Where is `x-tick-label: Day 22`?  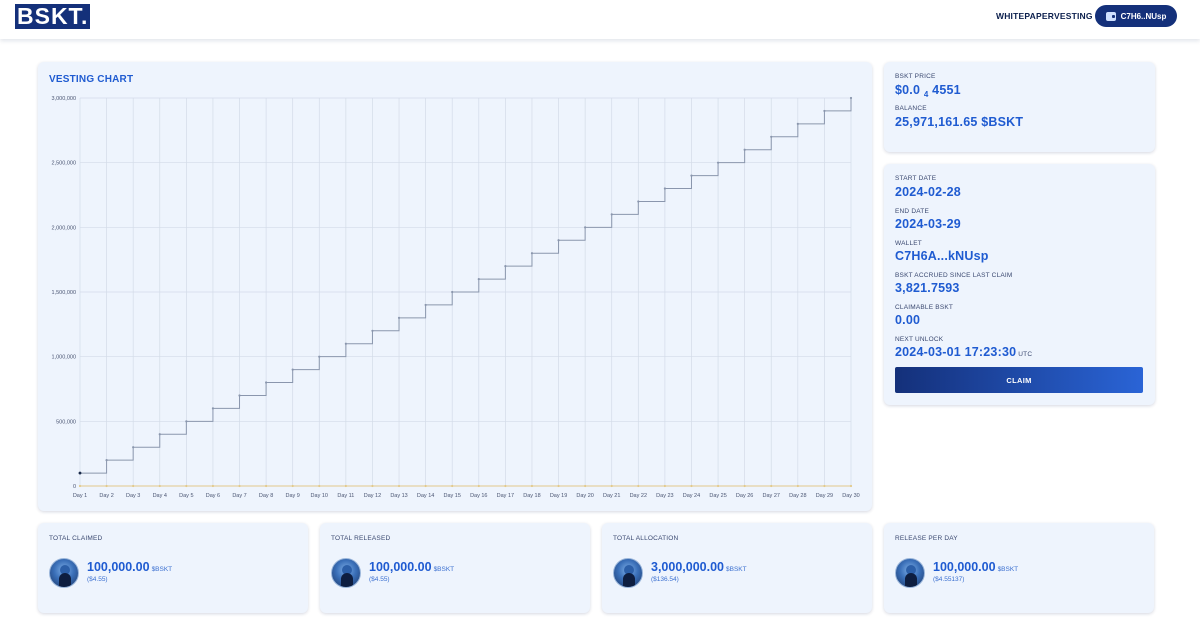 x-tick-label: Day 22 is located at coordinates (638, 496).